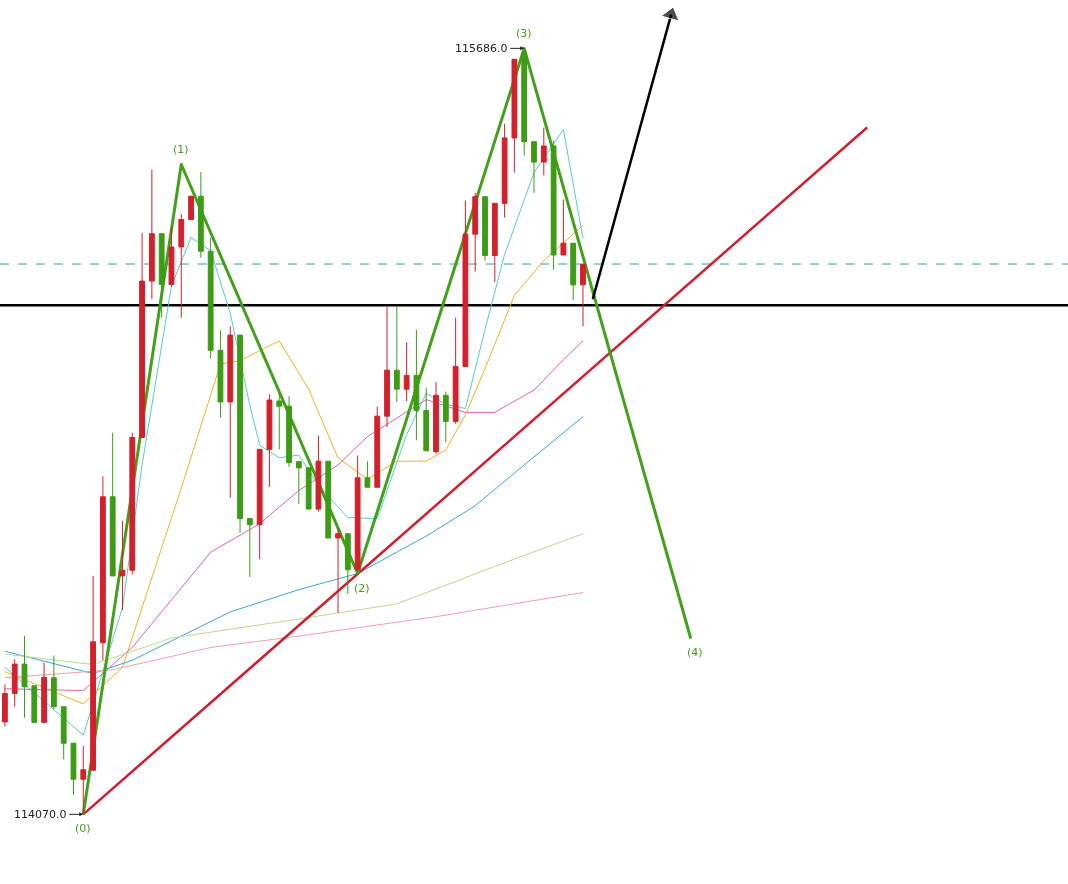 This screenshot has height=884, width=1068. What do you see at coordinates (362, 588) in the screenshot?
I see `annotation: (2)` at bounding box center [362, 588].